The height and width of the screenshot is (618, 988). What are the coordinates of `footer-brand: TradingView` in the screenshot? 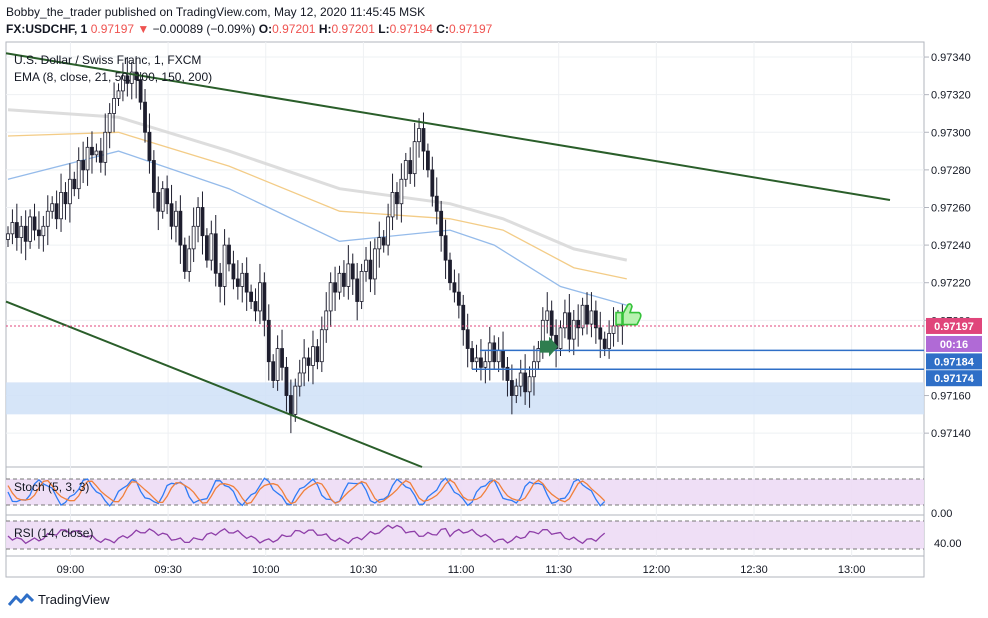 It's located at (74, 599).